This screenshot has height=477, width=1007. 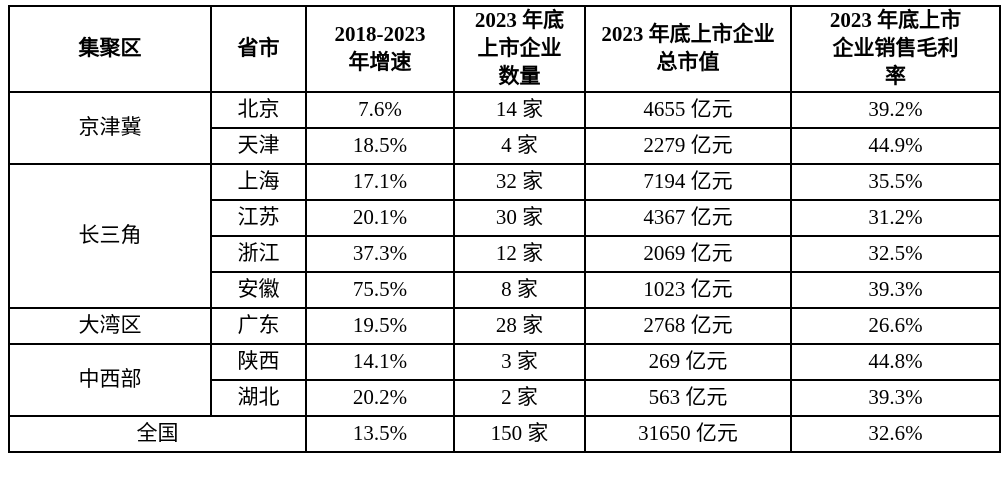 I want to click on gross-margin-cell: 35.5%, so click(x=895, y=182).